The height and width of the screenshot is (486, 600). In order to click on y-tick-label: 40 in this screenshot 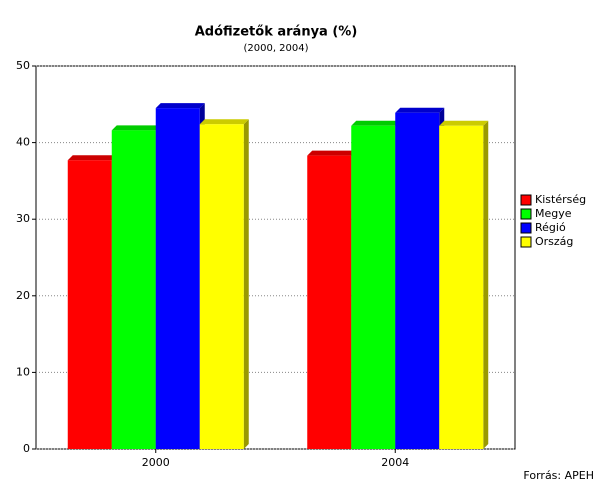, I will do `click(23, 142)`.